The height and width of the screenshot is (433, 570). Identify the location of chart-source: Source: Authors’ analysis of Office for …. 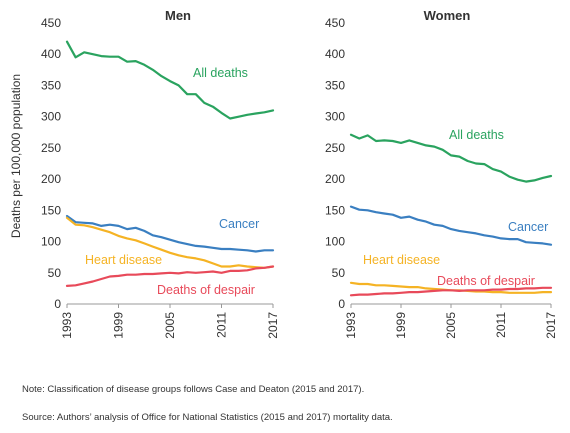
(207, 417).